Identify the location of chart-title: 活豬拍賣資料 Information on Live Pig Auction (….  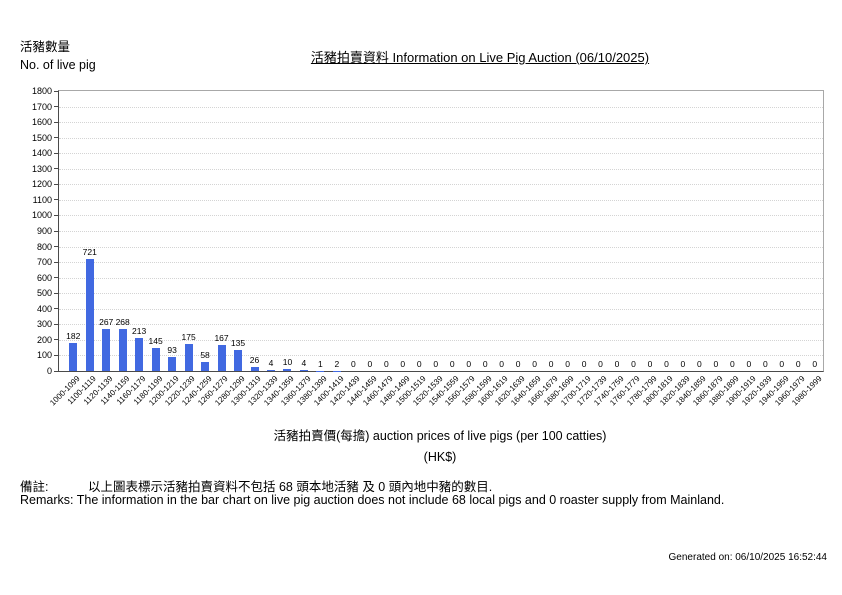
(480, 57).